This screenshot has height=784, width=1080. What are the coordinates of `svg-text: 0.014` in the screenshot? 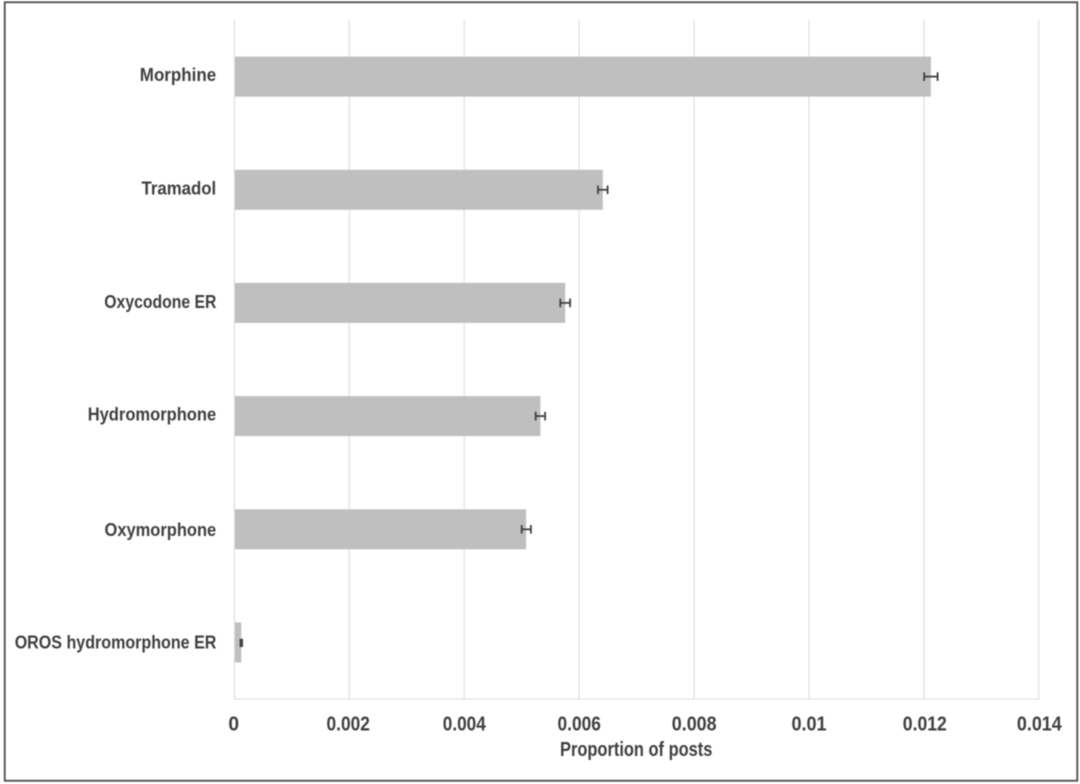 It's located at (1040, 725).